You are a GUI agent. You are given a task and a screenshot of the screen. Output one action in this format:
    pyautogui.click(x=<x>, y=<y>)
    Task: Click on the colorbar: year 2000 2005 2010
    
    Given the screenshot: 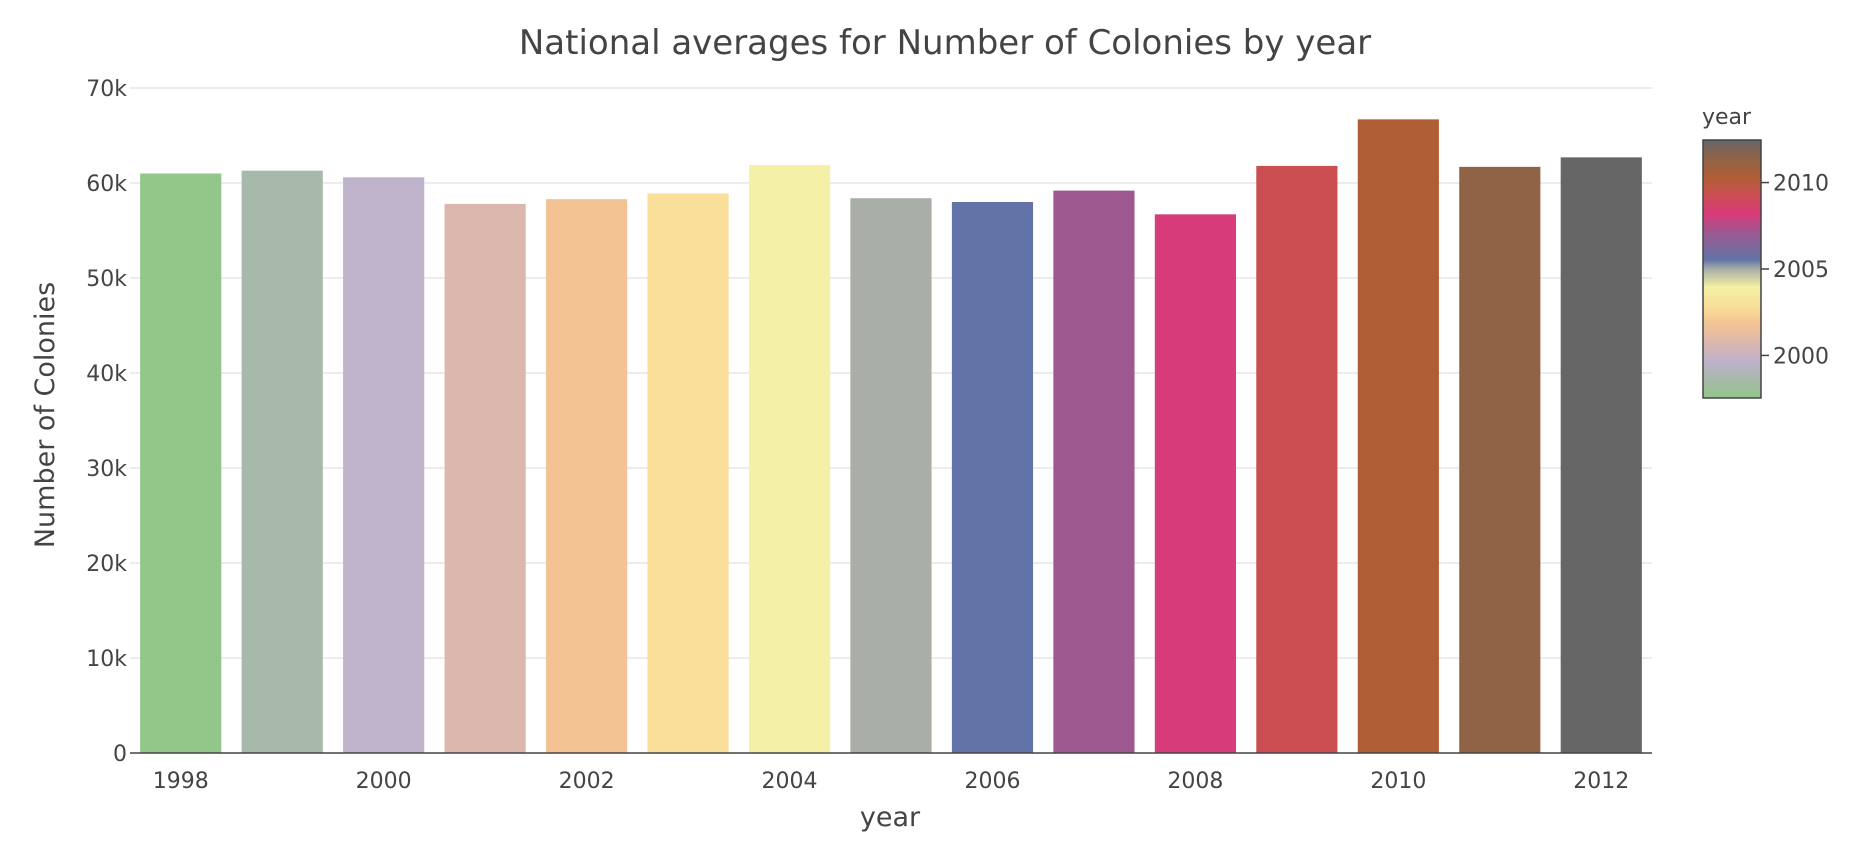 What is the action you would take?
    pyautogui.click(x=1765, y=252)
    